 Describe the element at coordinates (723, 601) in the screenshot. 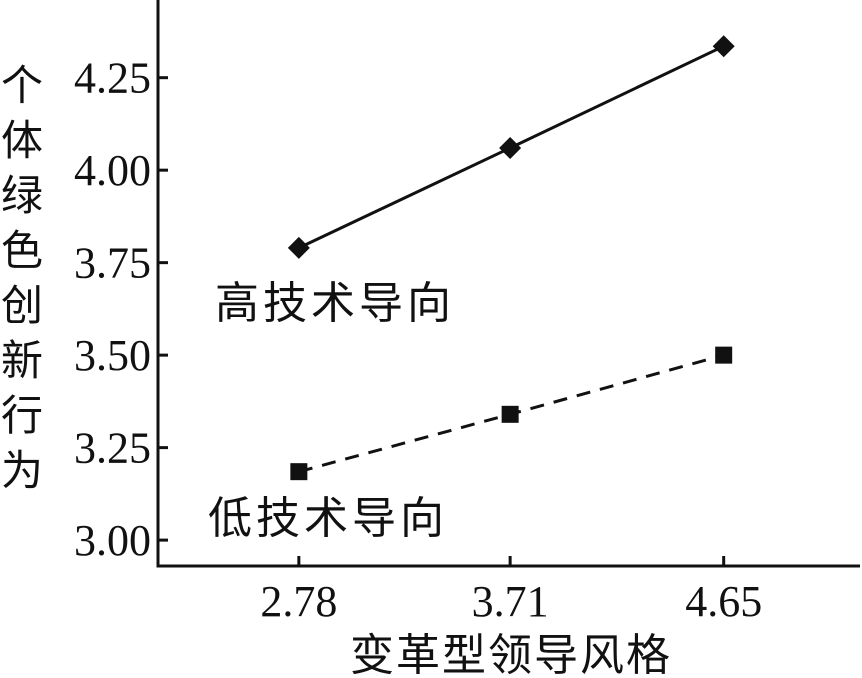

I see `x-tick-label: 4.65` at that location.